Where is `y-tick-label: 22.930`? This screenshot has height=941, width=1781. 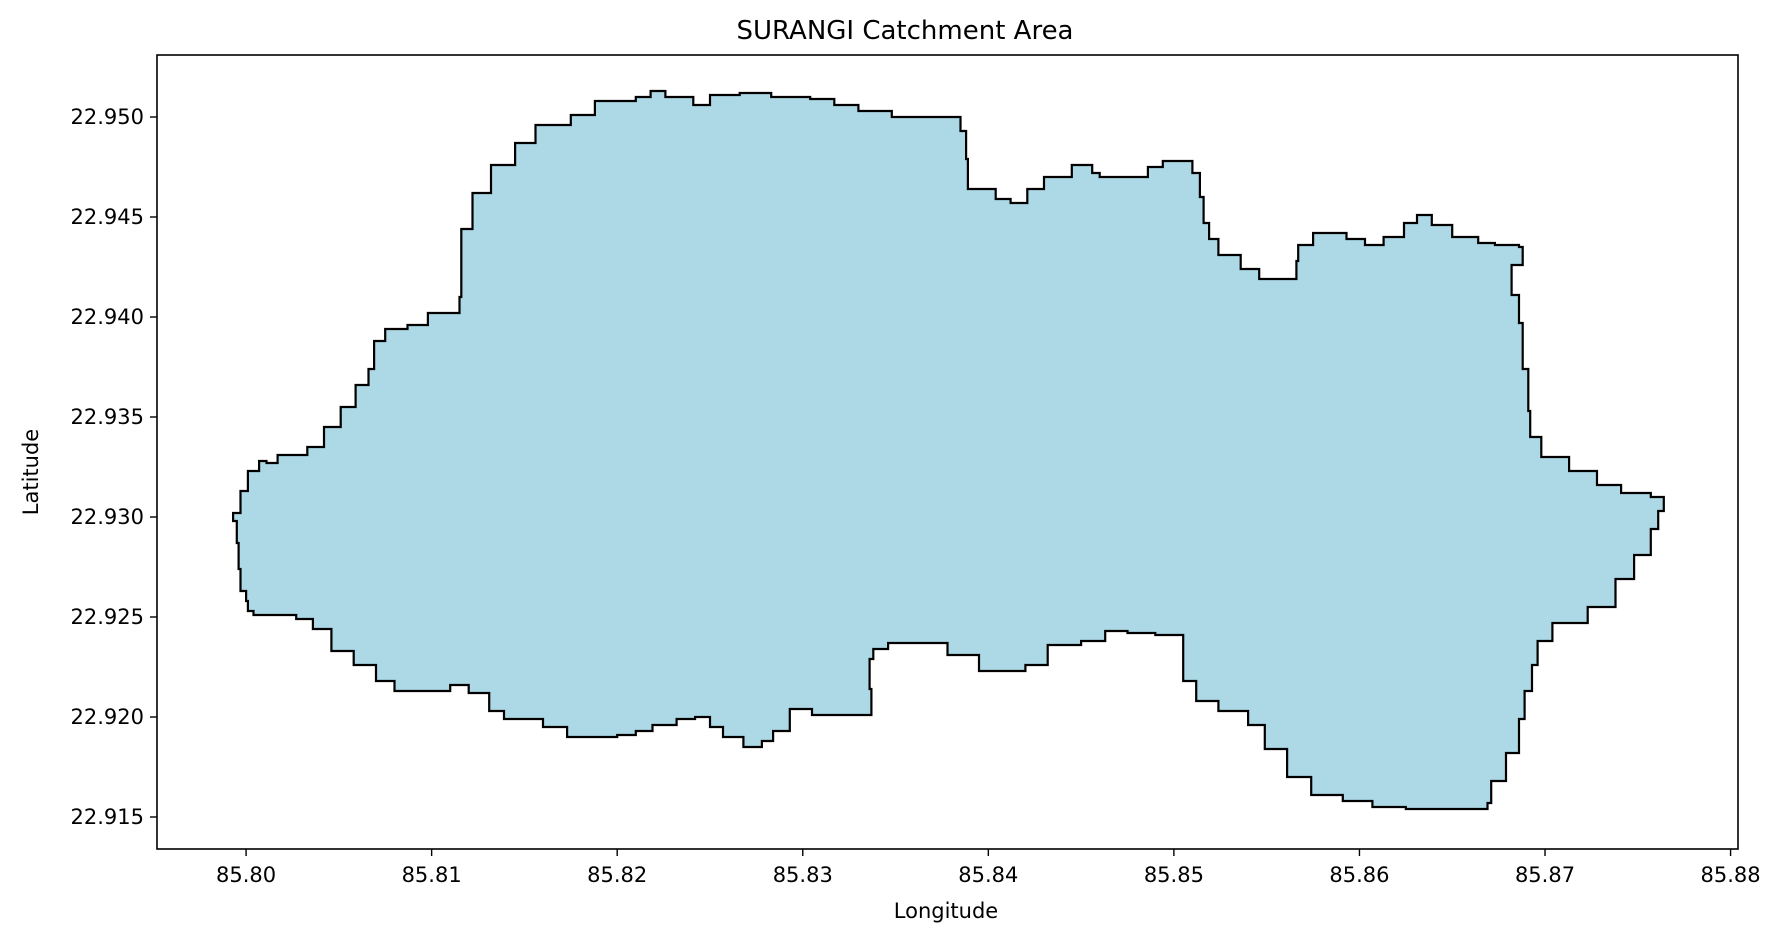 y-tick-label: 22.930 is located at coordinates (107, 517).